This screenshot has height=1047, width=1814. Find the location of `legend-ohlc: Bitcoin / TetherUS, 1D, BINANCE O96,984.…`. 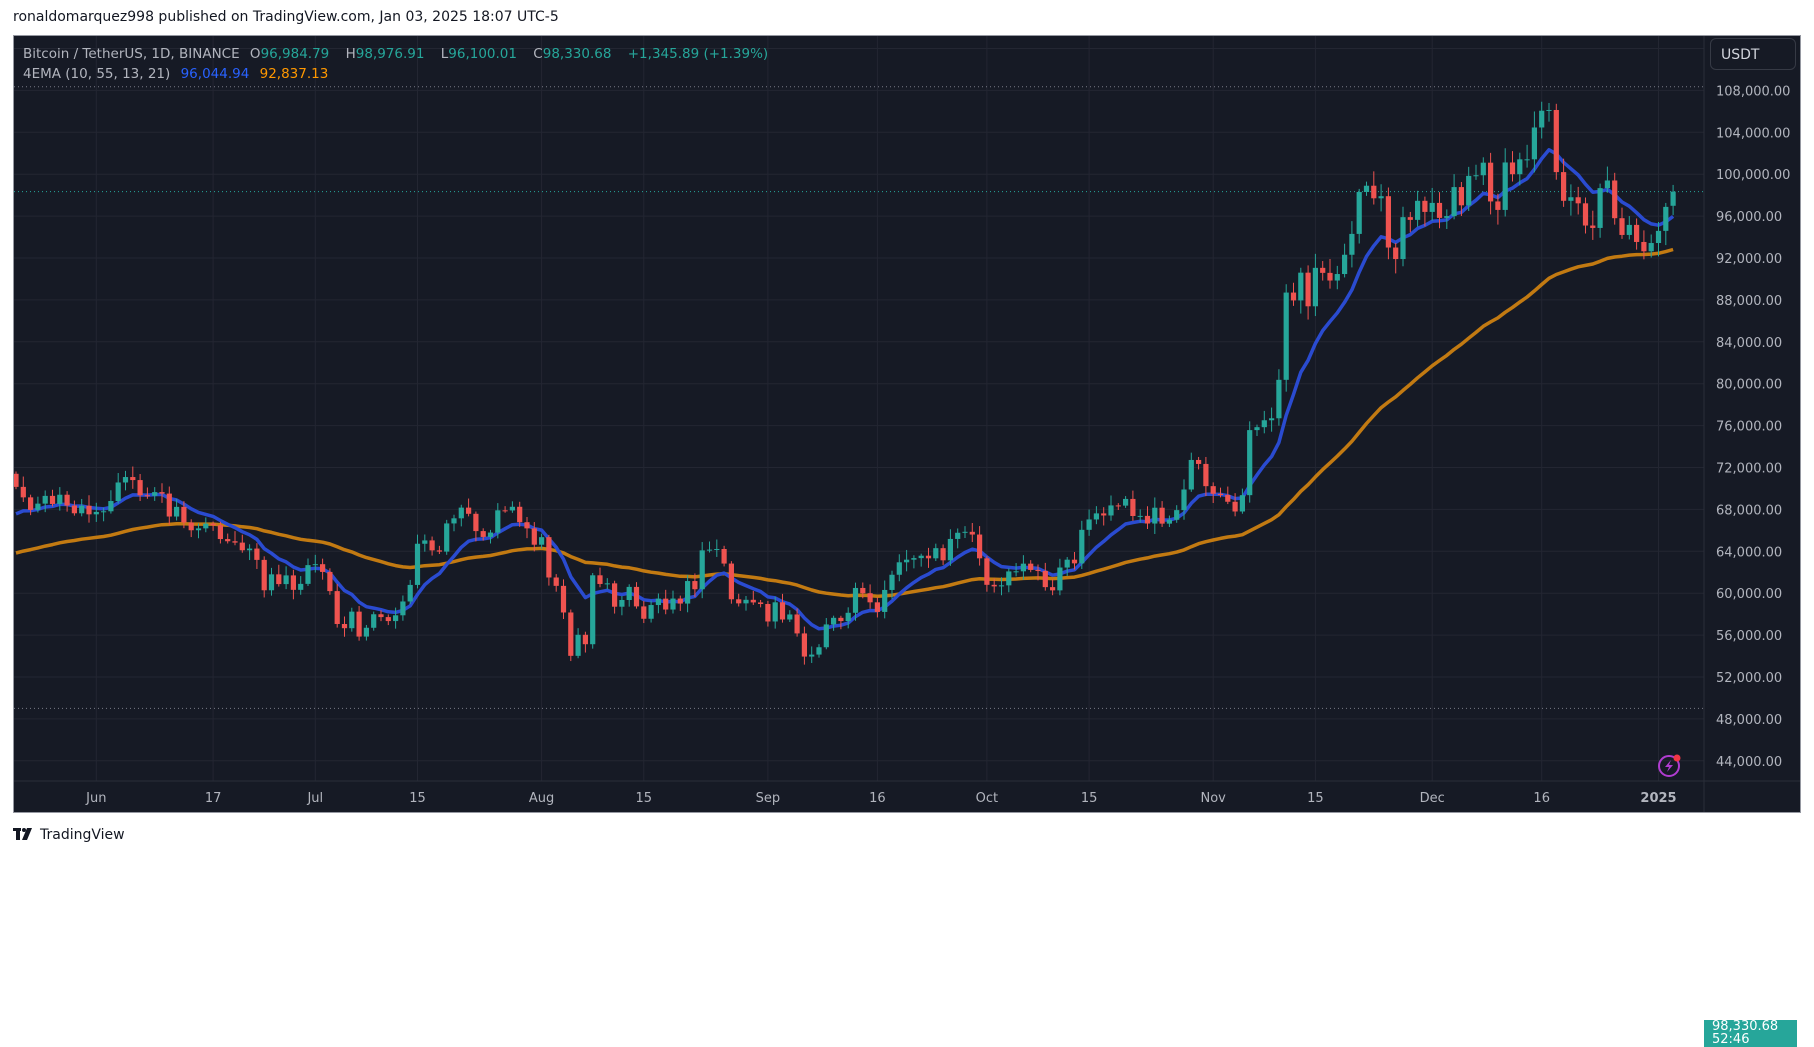

legend-ohlc: Bitcoin / TetherUS, 1D, BINANCE O96,984.… is located at coordinates (398, 54).